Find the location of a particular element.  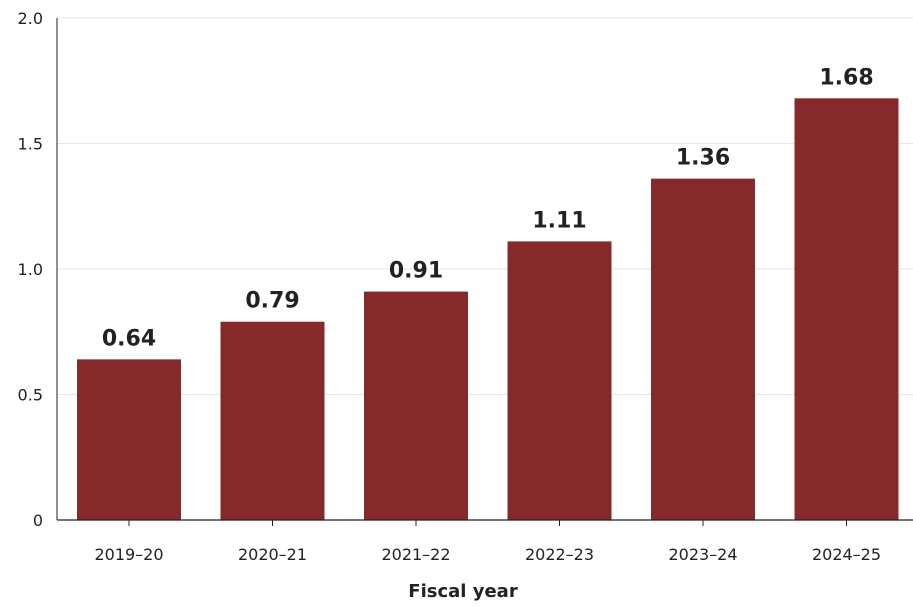

y-tick-label: 1.5 is located at coordinates (30, 144).